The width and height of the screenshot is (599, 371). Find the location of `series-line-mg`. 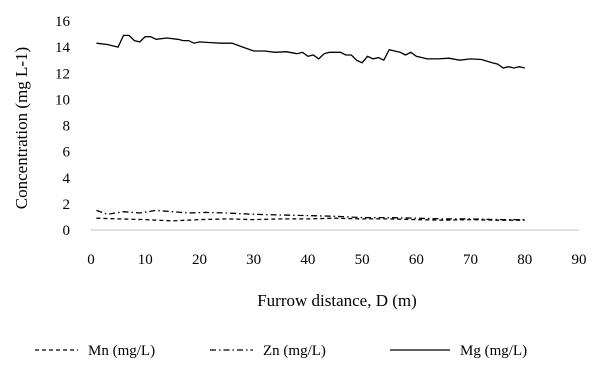

series-line-mg is located at coordinates (310, 51).